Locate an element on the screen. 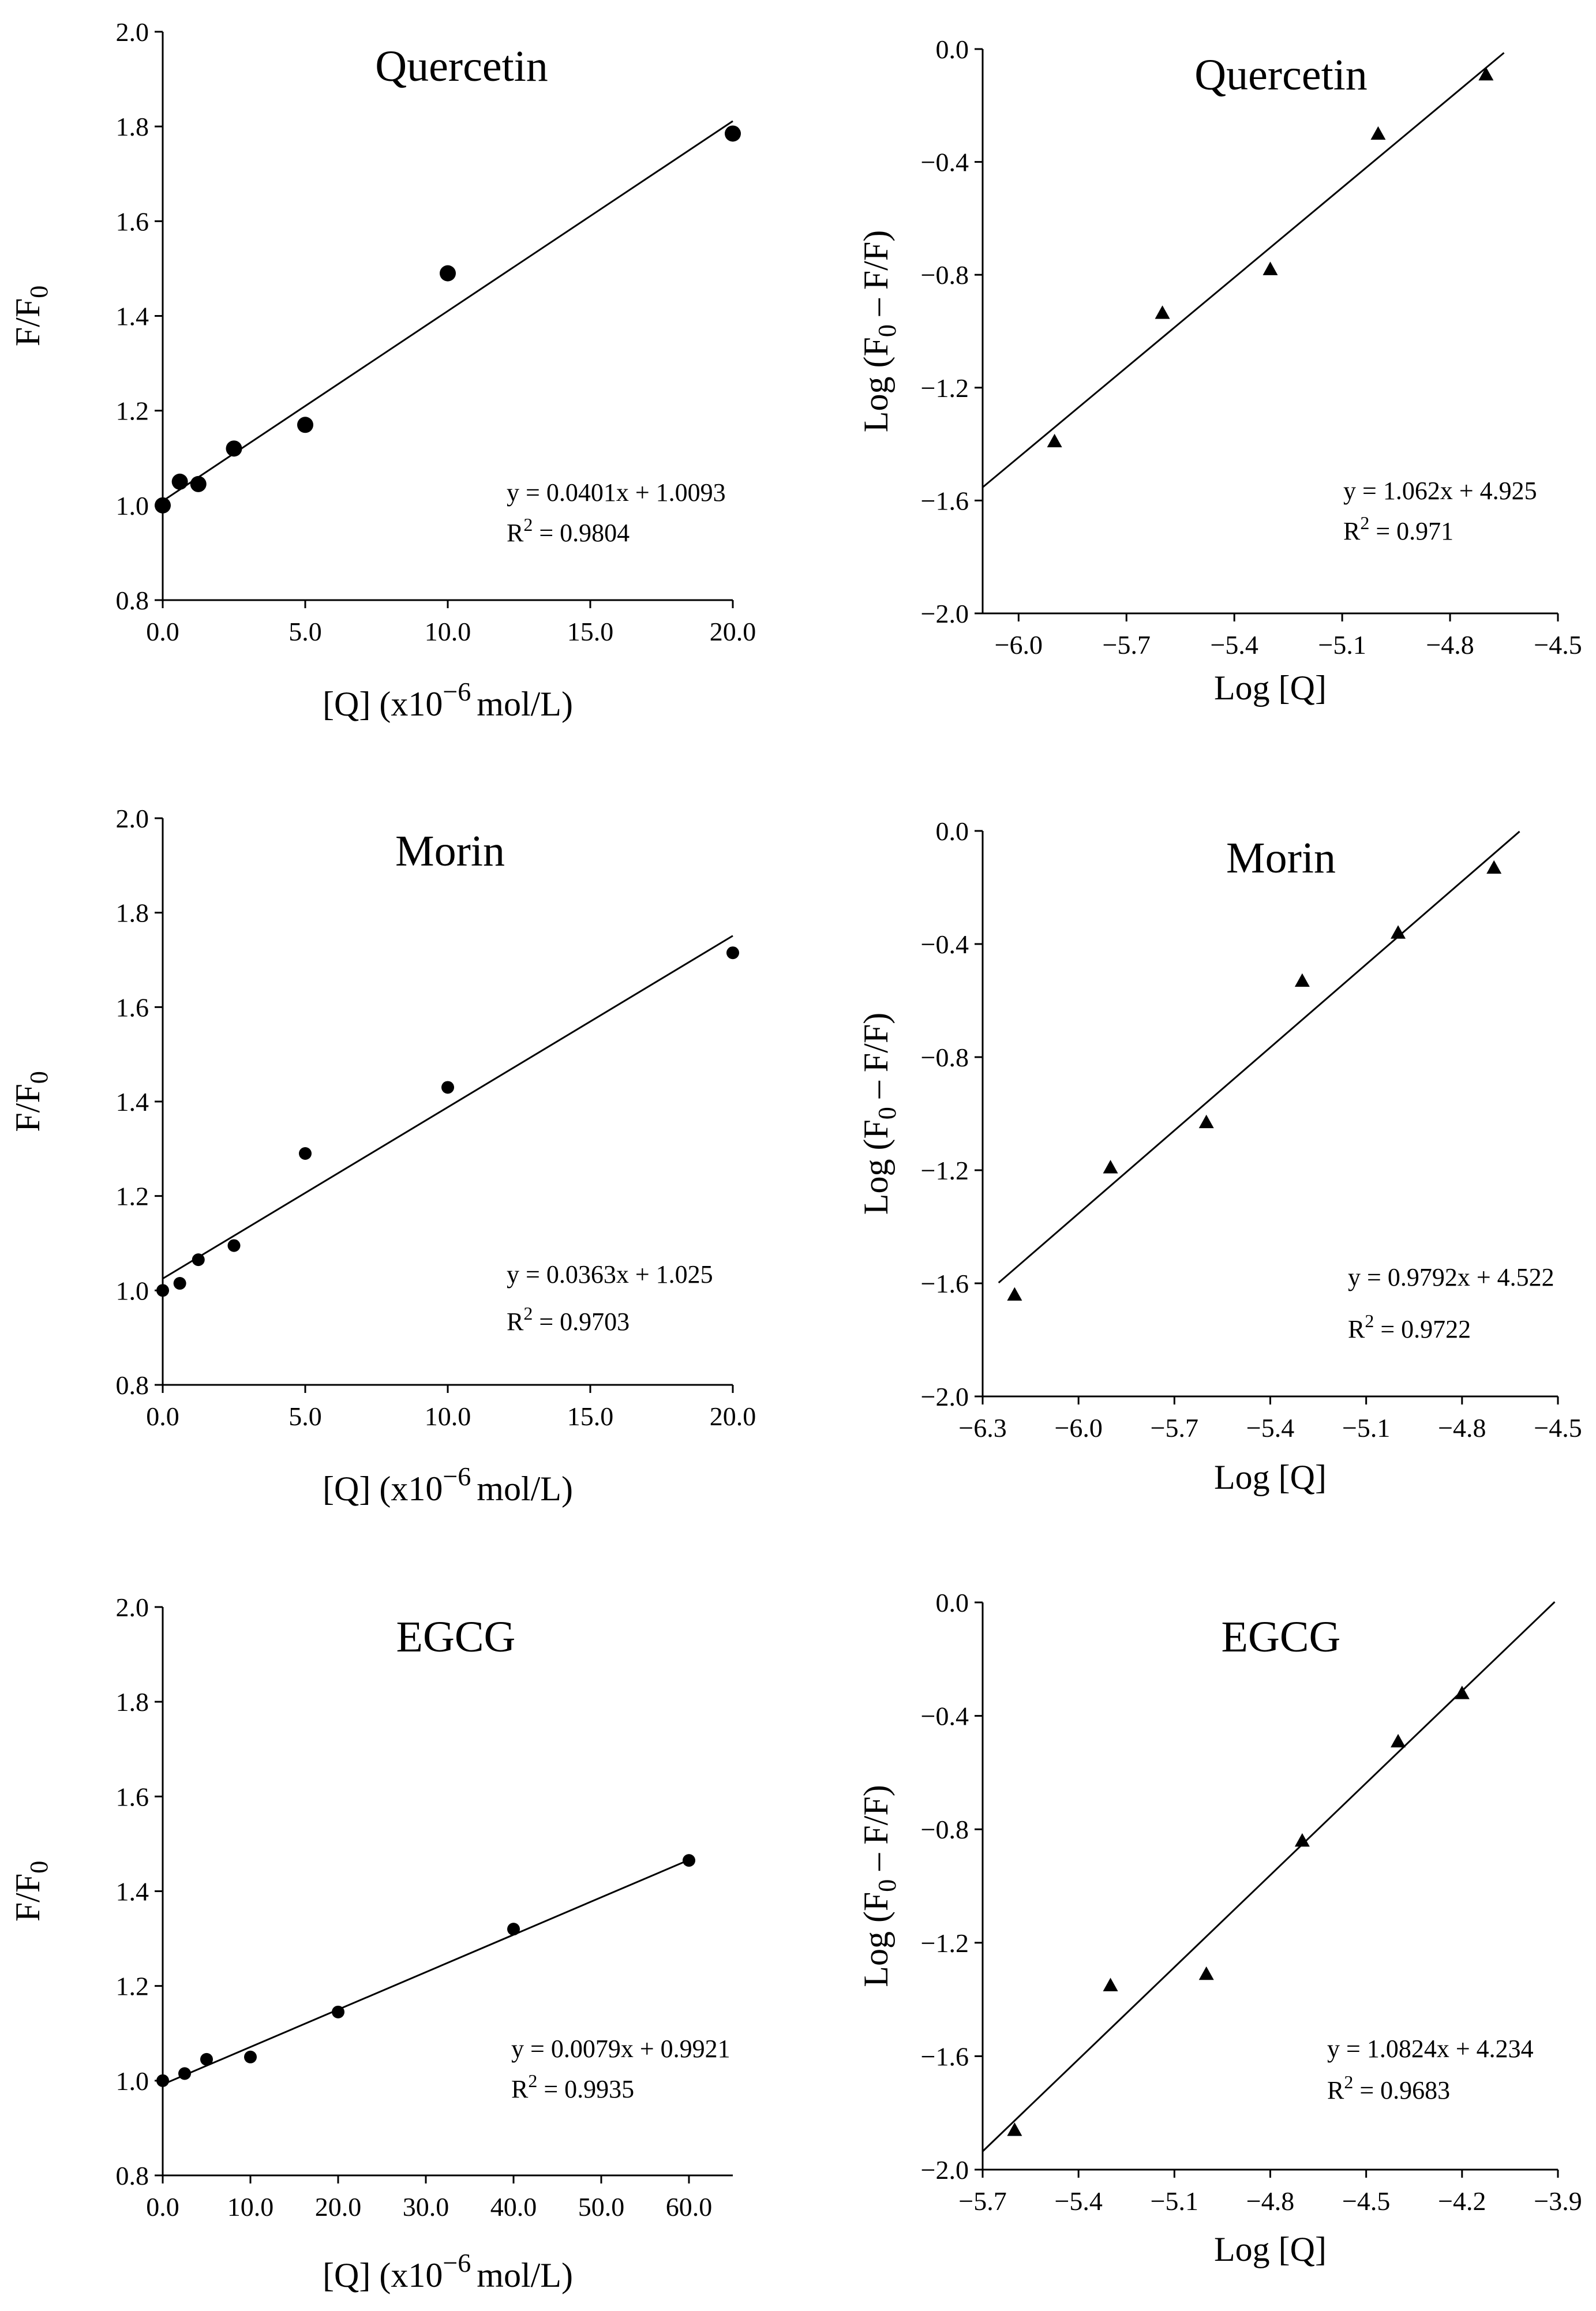 The width and height of the screenshot is (1596, 2311). fit-equation: y = 0.0363x + 1.025 is located at coordinates (610, 1274).